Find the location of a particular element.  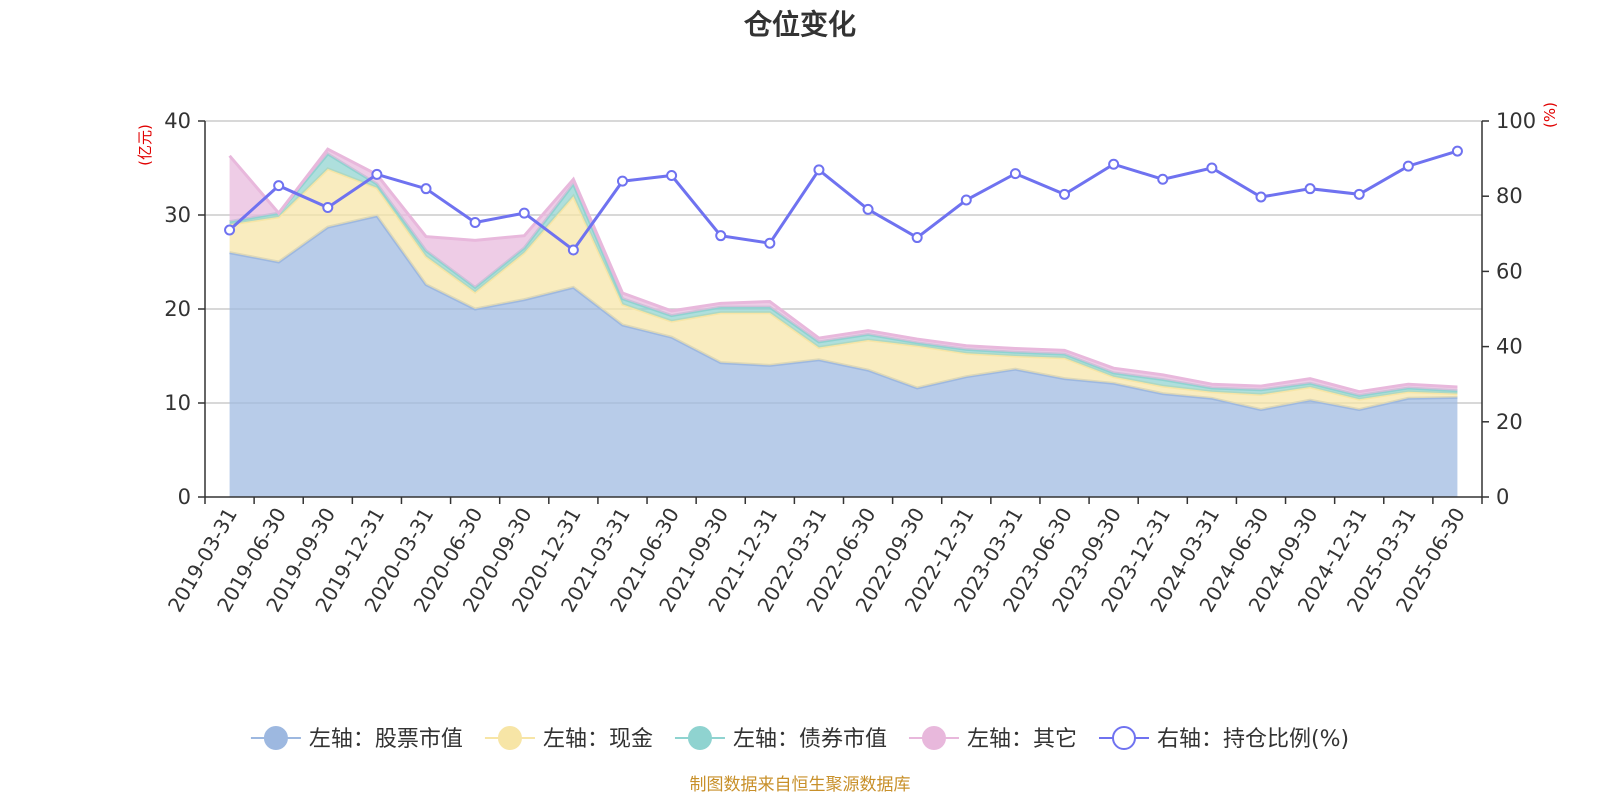

left-tick-label: 10 is located at coordinates (177, 403).